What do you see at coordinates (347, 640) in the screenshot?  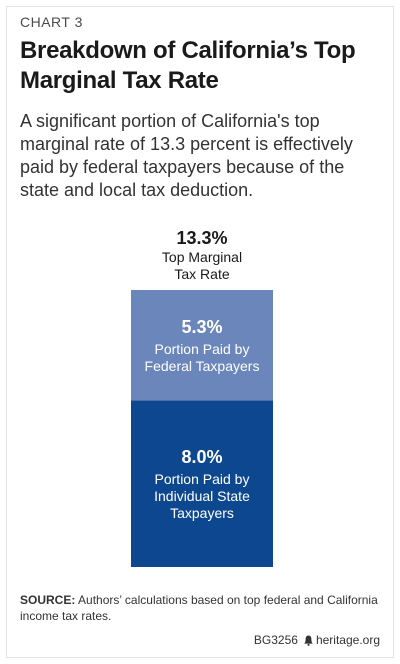 I see `site-name: heritage.org` at bounding box center [347, 640].